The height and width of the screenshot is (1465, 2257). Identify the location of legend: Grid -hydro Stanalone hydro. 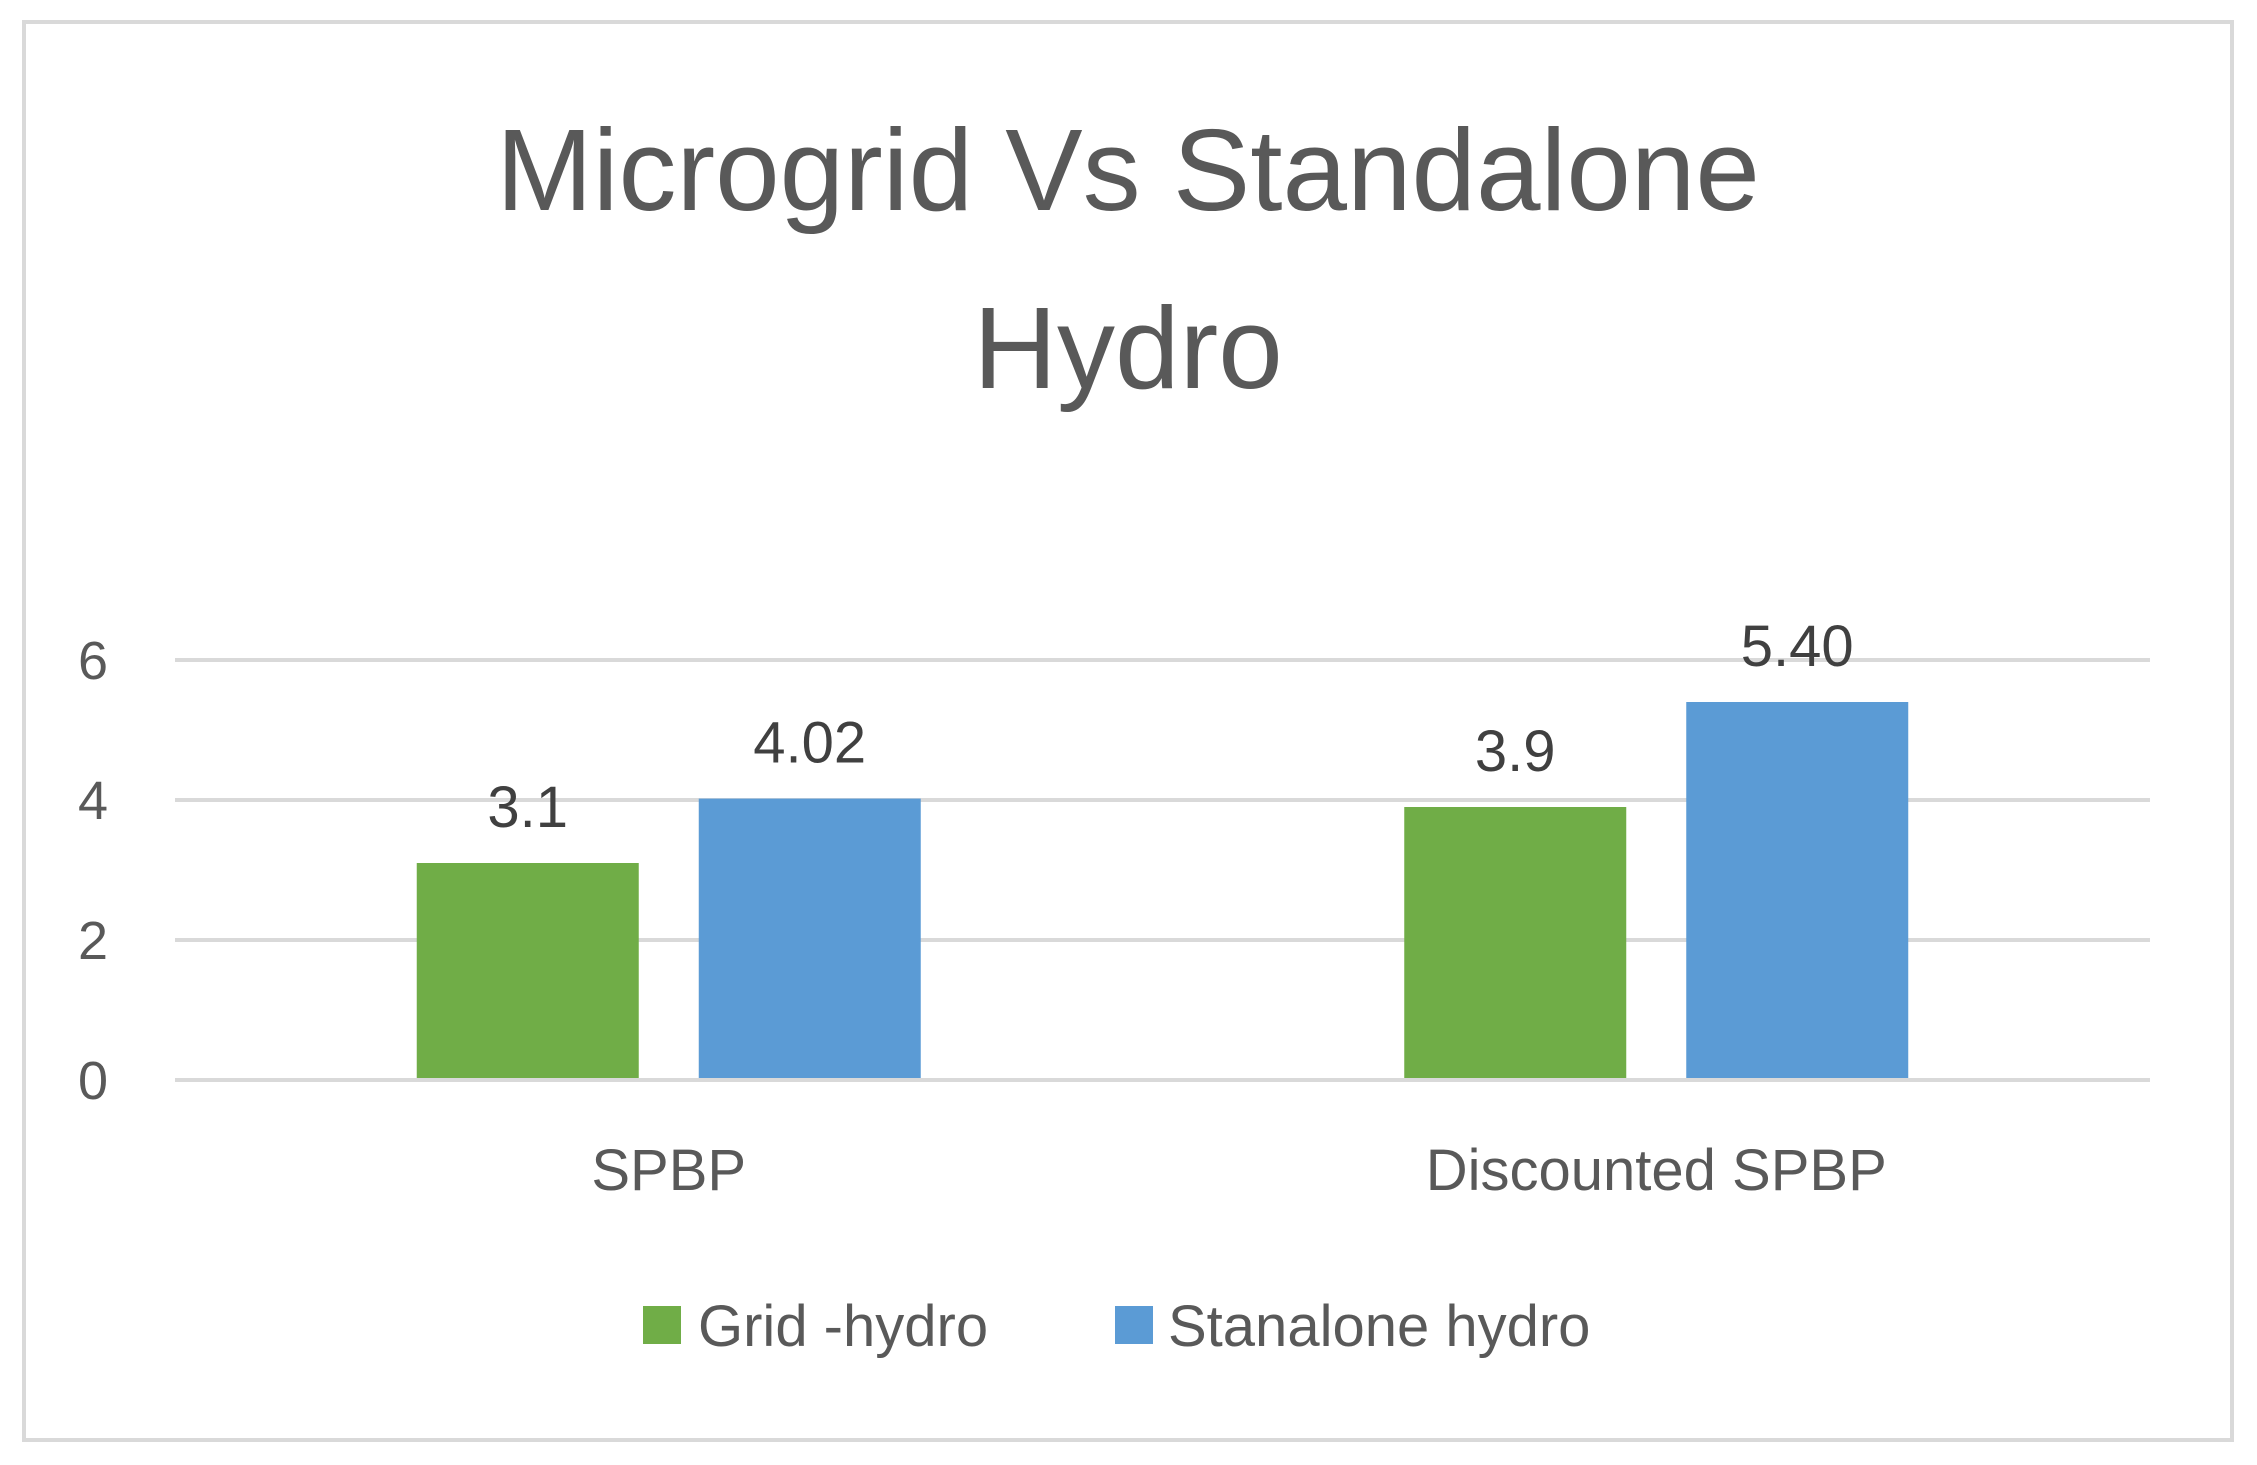
(1116, 1326).